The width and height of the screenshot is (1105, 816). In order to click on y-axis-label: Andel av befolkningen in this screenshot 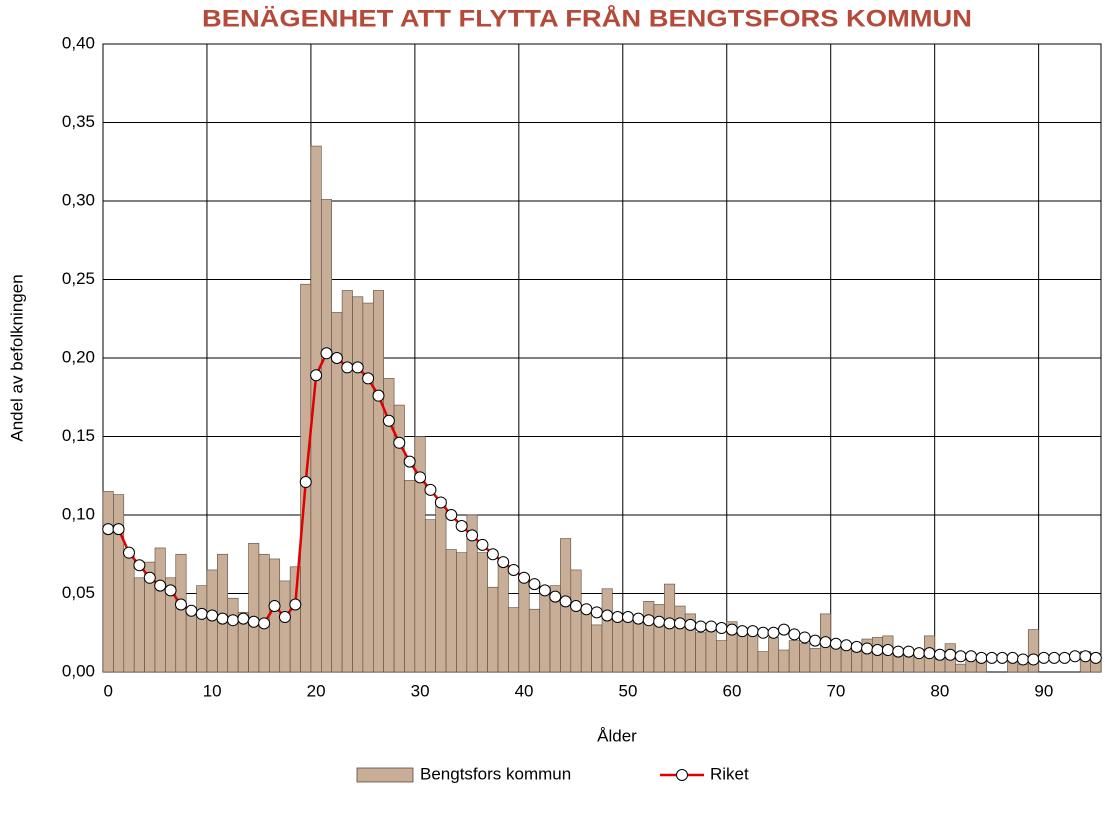, I will do `click(16, 357)`.